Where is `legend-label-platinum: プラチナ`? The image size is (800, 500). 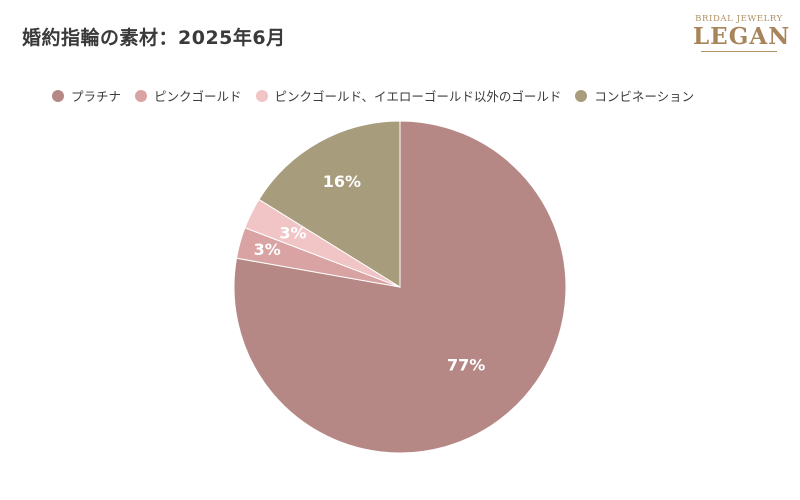 legend-label-platinum: プラチナ is located at coordinates (96, 96).